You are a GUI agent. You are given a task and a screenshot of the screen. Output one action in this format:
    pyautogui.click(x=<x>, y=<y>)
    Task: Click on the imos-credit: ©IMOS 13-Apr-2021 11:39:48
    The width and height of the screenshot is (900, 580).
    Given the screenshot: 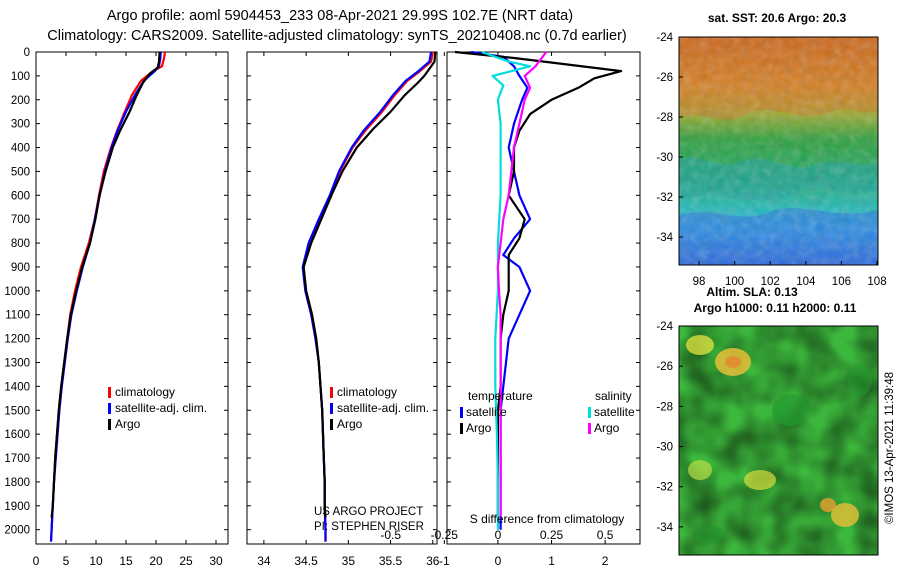 What is the action you would take?
    pyautogui.click(x=890, y=448)
    